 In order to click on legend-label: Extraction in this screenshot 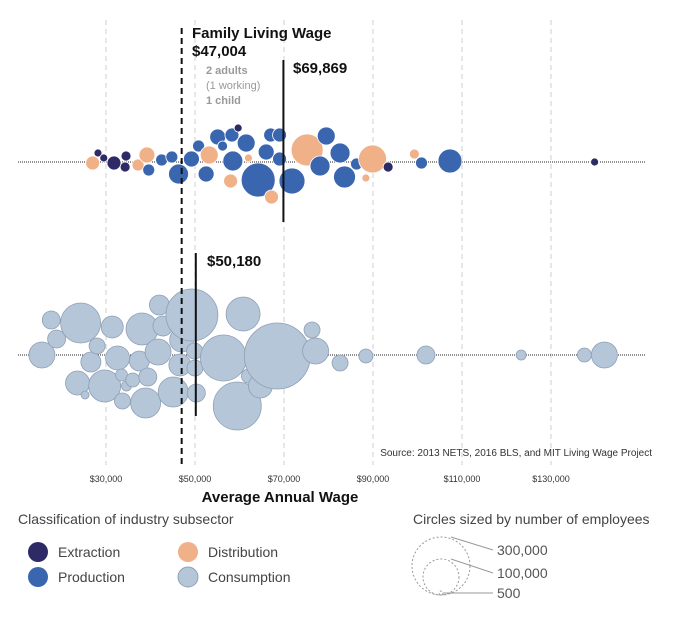, I will do `click(89, 552)`.